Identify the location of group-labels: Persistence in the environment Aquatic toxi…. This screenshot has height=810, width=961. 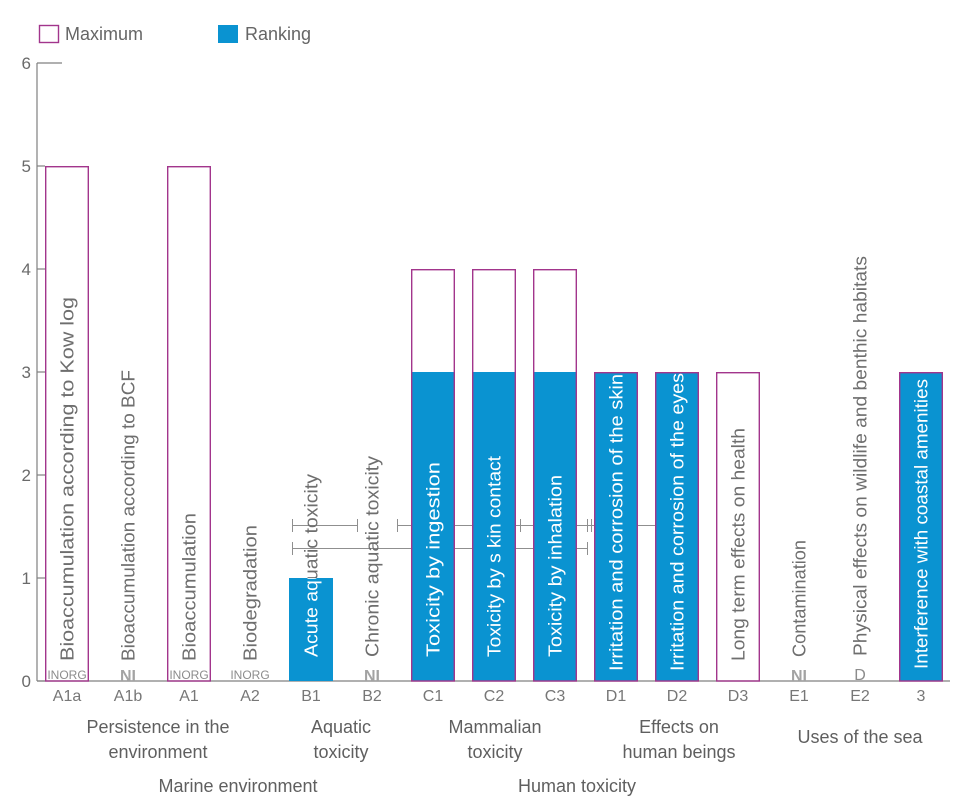
(504, 756).